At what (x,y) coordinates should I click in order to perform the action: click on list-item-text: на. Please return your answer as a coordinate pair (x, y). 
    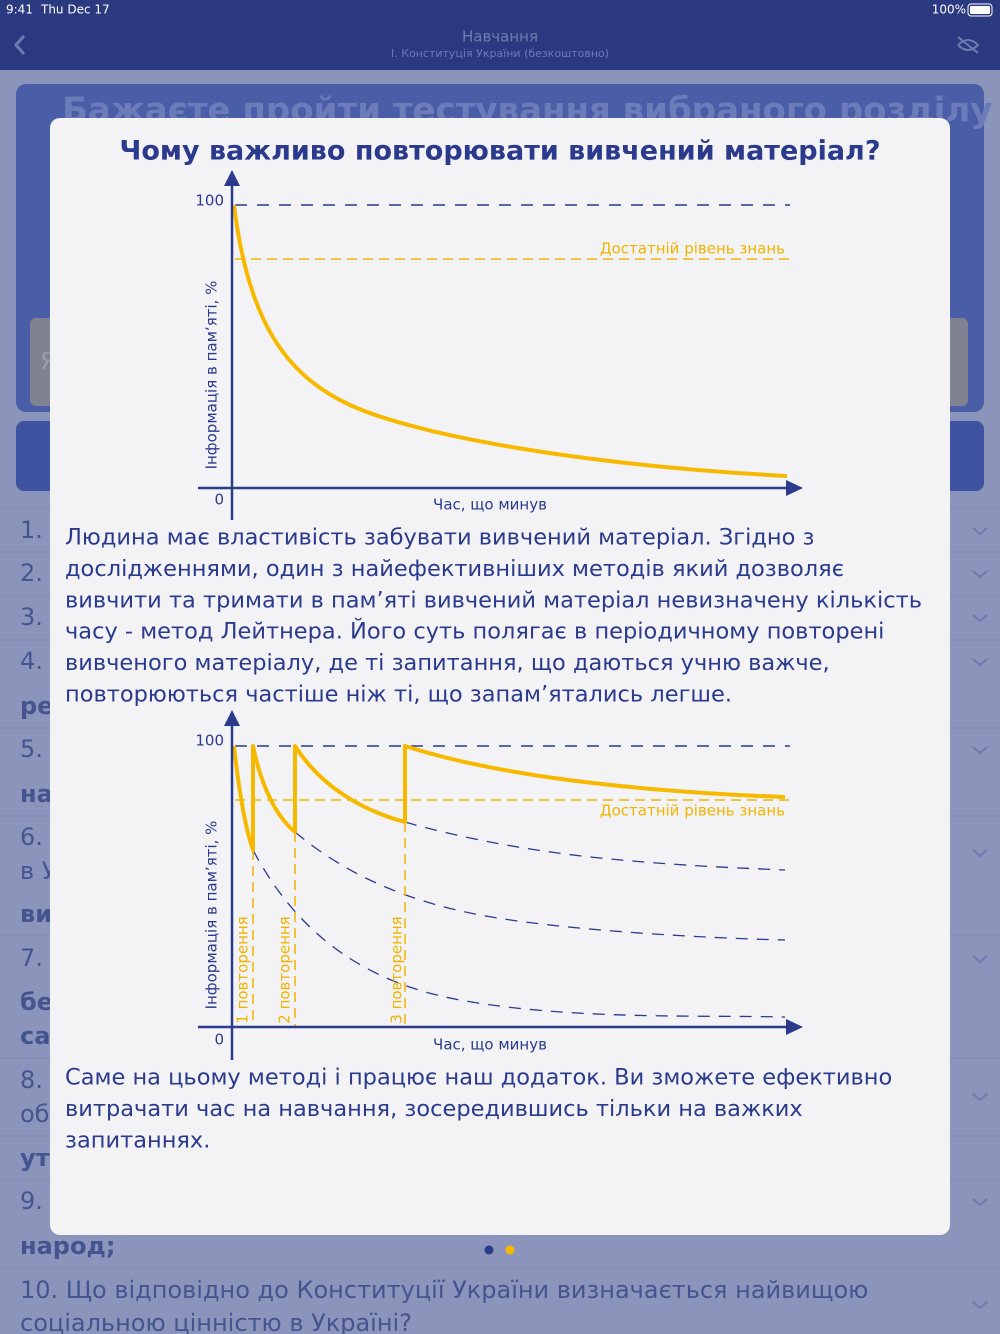
    Looking at the image, I should click on (36, 794).